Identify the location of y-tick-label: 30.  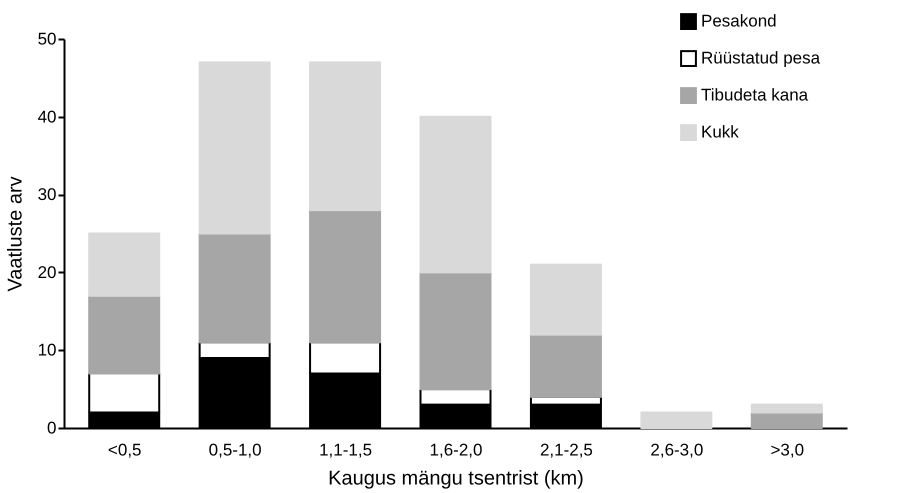
(47, 194).